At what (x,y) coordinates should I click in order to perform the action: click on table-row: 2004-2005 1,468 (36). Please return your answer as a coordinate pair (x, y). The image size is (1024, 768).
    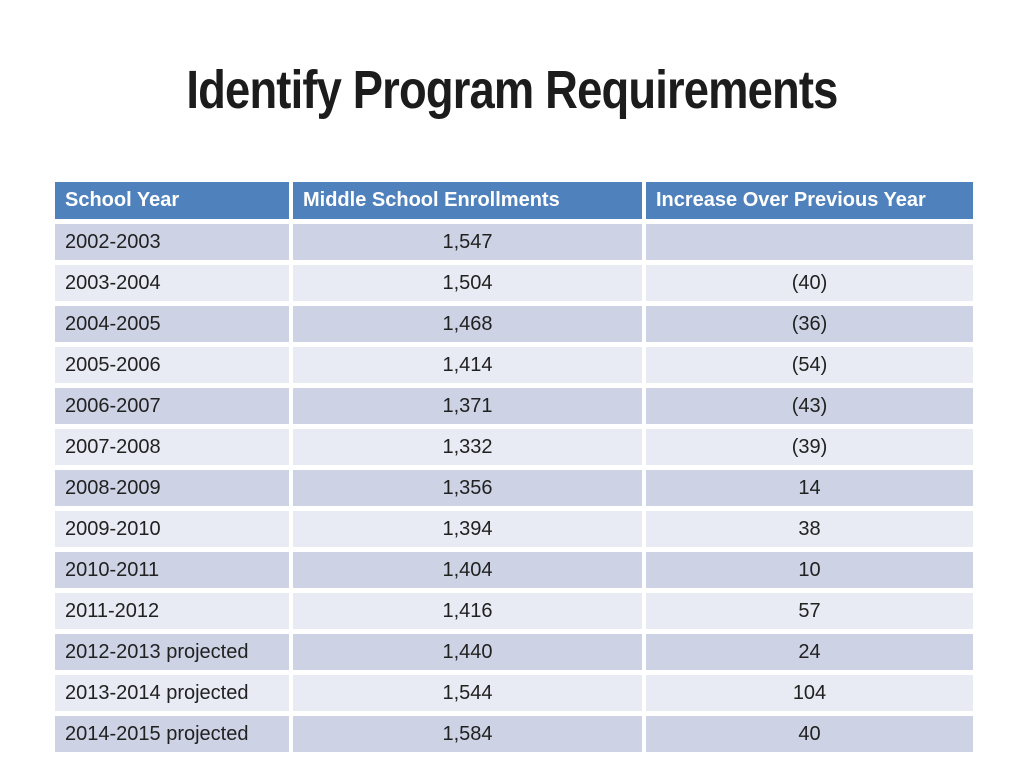
    Looking at the image, I should click on (514, 325).